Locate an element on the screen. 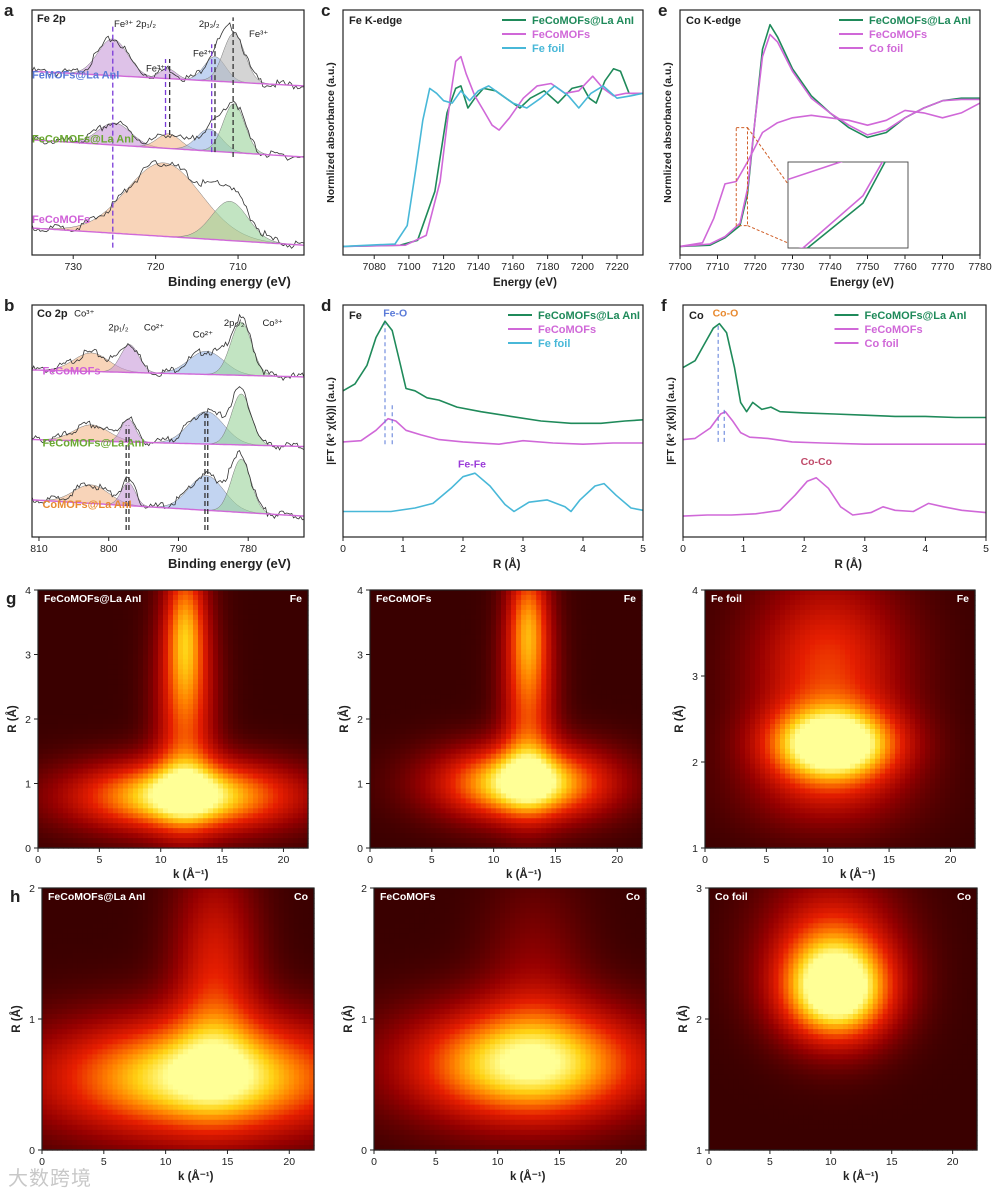 The image size is (1005, 1197). x-tick-label: 3 is located at coordinates (523, 549).